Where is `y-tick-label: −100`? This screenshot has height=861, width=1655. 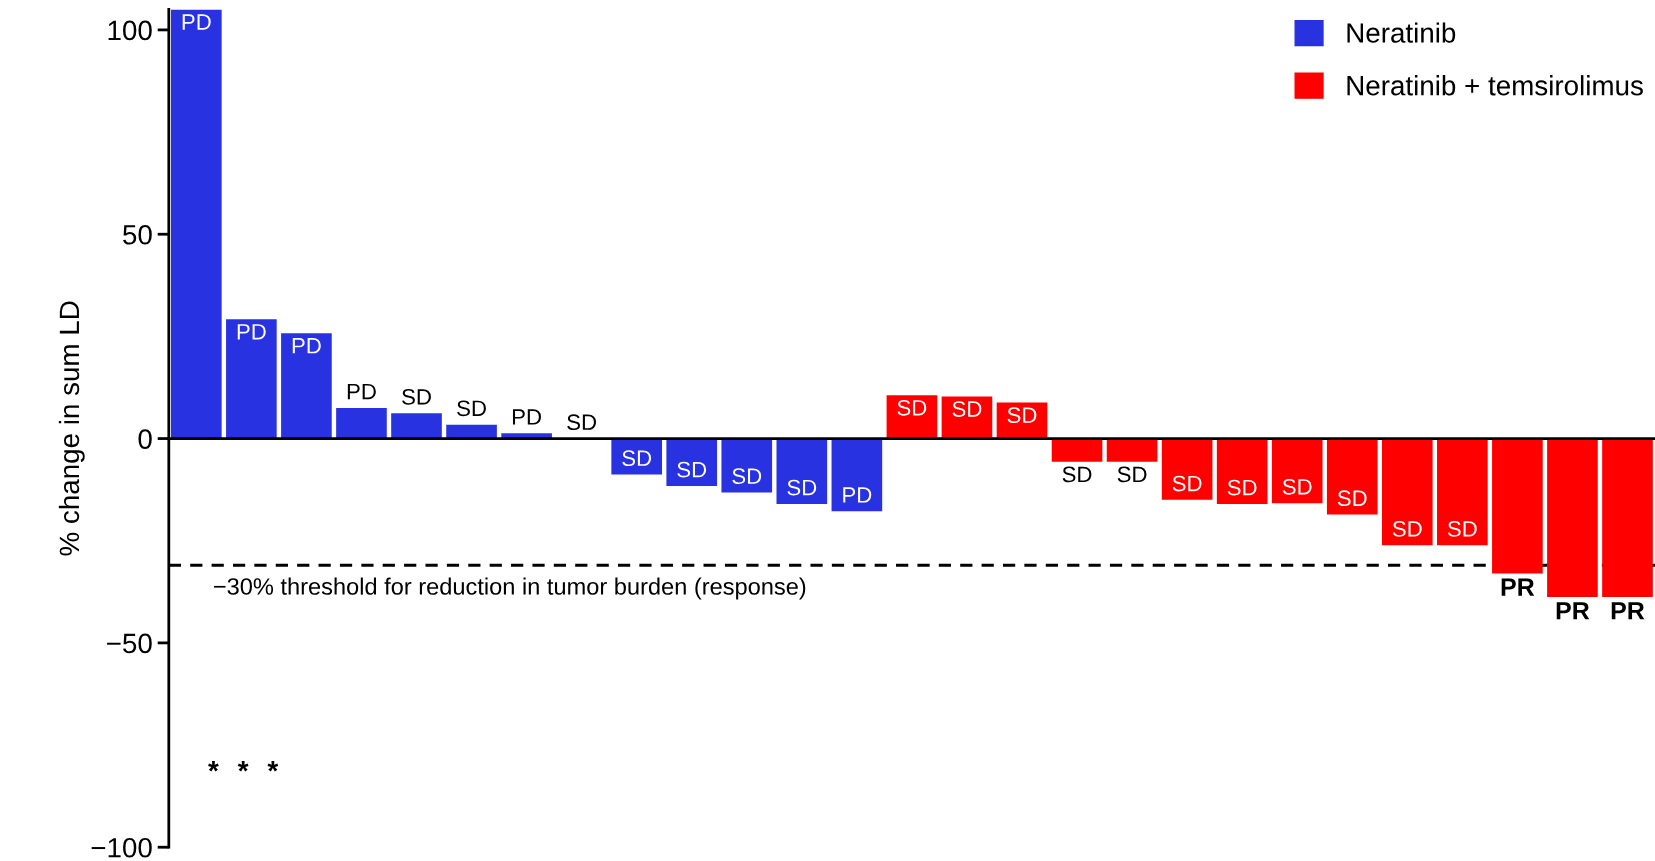 y-tick-label: −100 is located at coordinates (121, 847).